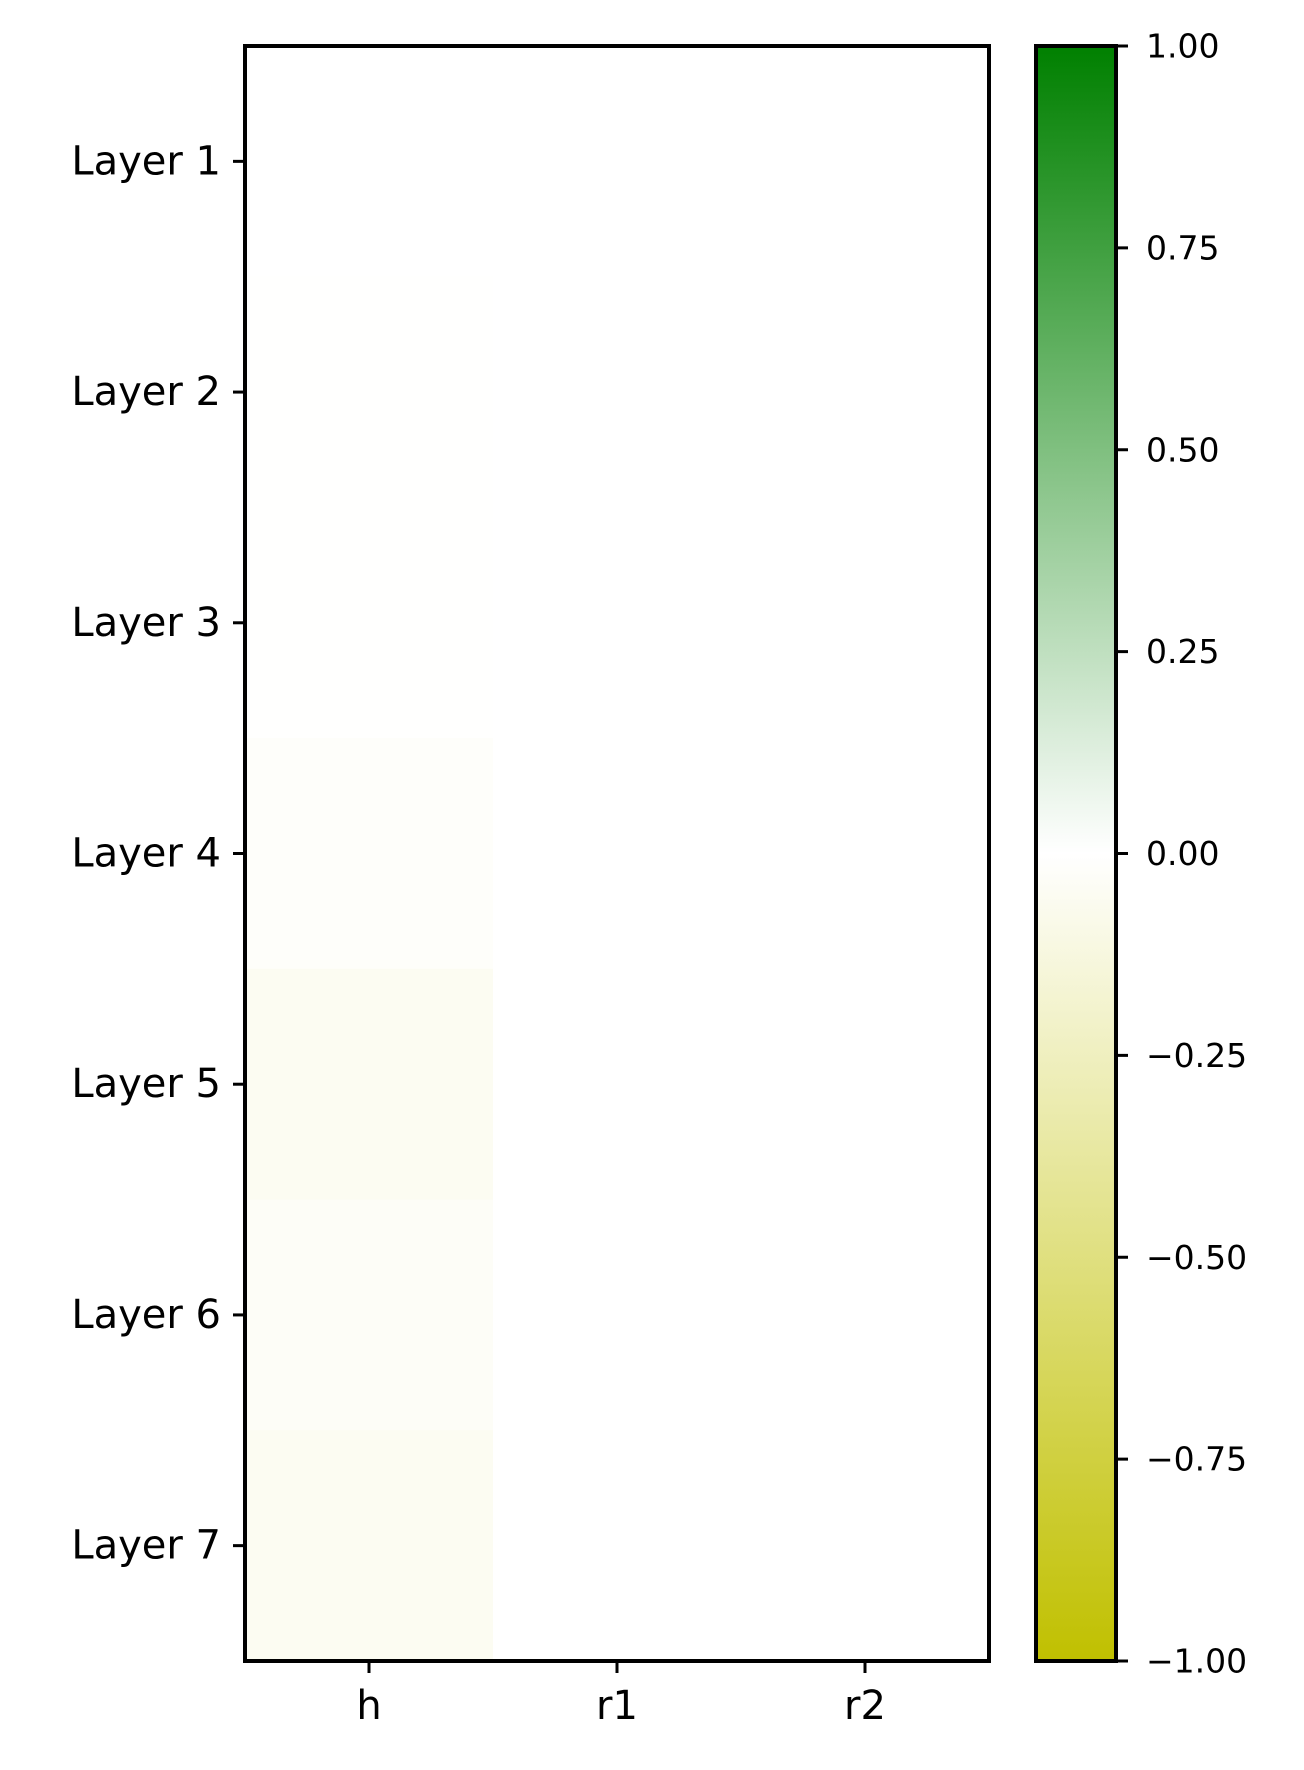 Image resolution: width=1304 pixels, height=1770 pixels. What do you see at coordinates (146, 1315) in the screenshot?
I see `row-tick-label: Layer 6` at bounding box center [146, 1315].